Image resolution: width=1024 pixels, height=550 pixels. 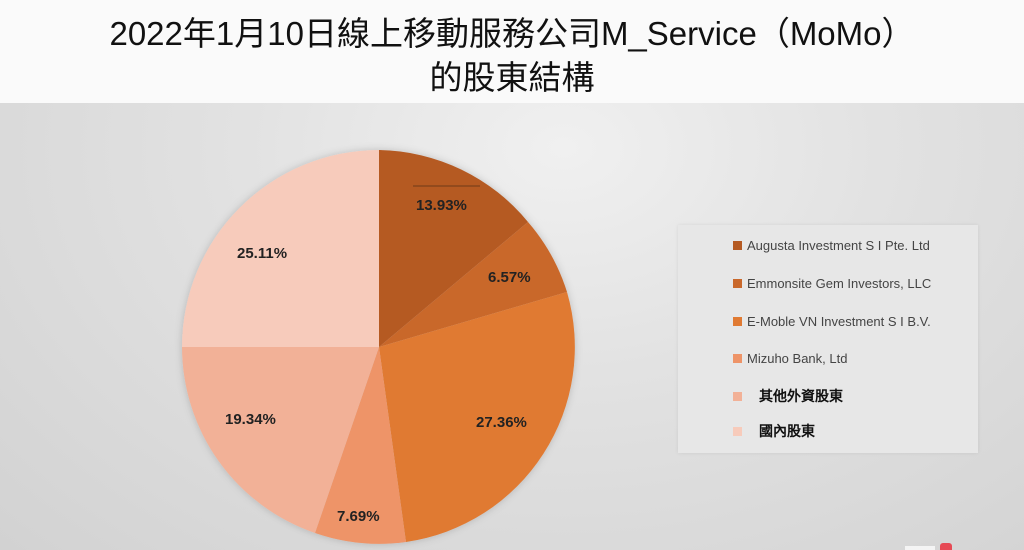 I want to click on chart-title-line1: 2022年1月10日線上移動服務公司M_Service（MoMo）, so click(x=512, y=33).